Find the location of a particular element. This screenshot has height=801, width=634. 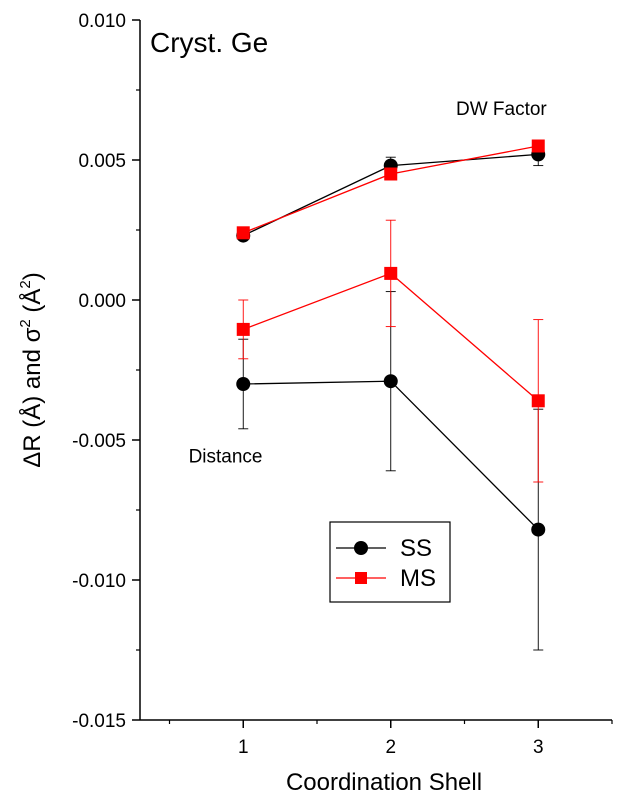

series-ms-dw-factor is located at coordinates (390, 189).